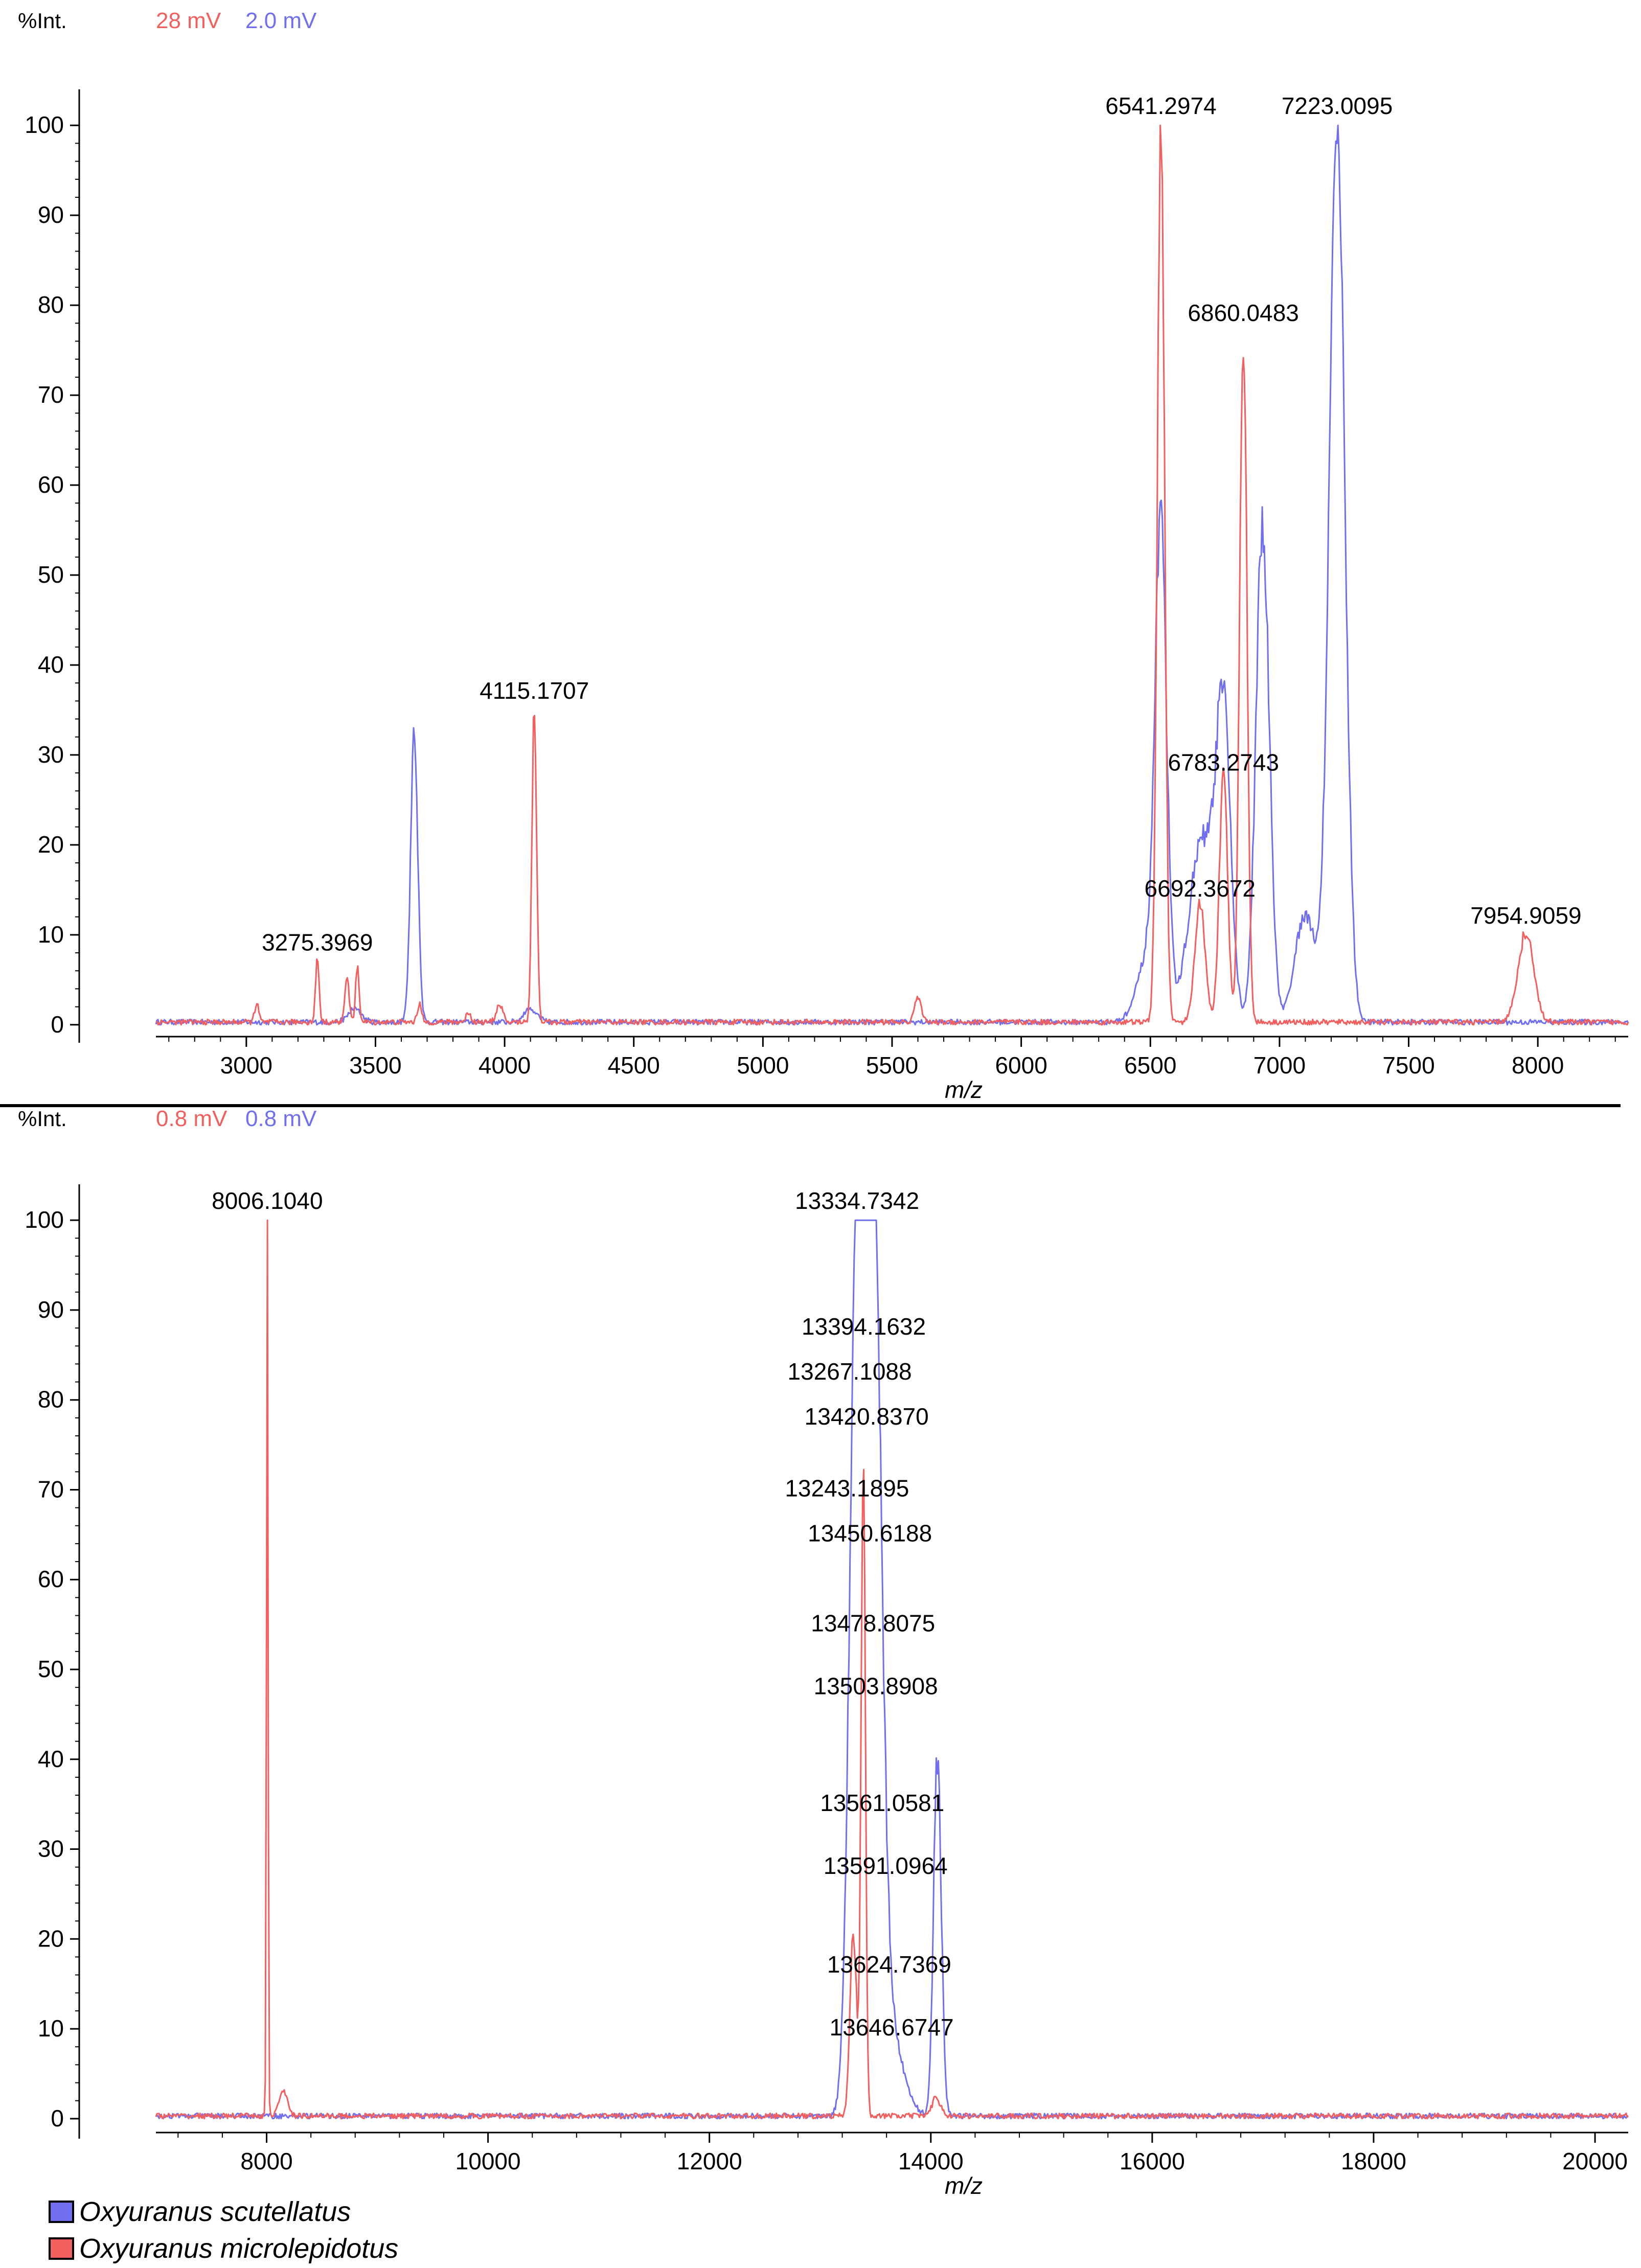 This screenshot has height=2268, width=1641. I want to click on peak-label: 3275.3969, so click(317, 943).